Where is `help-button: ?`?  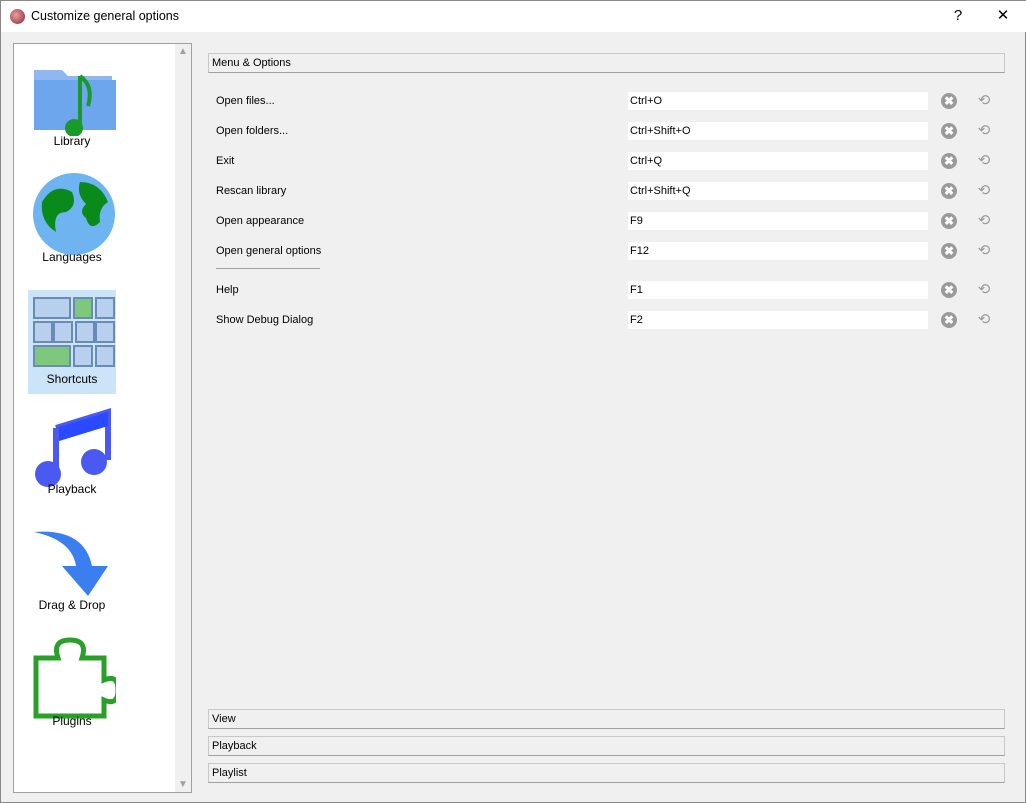
help-button: ? is located at coordinates (958, 15).